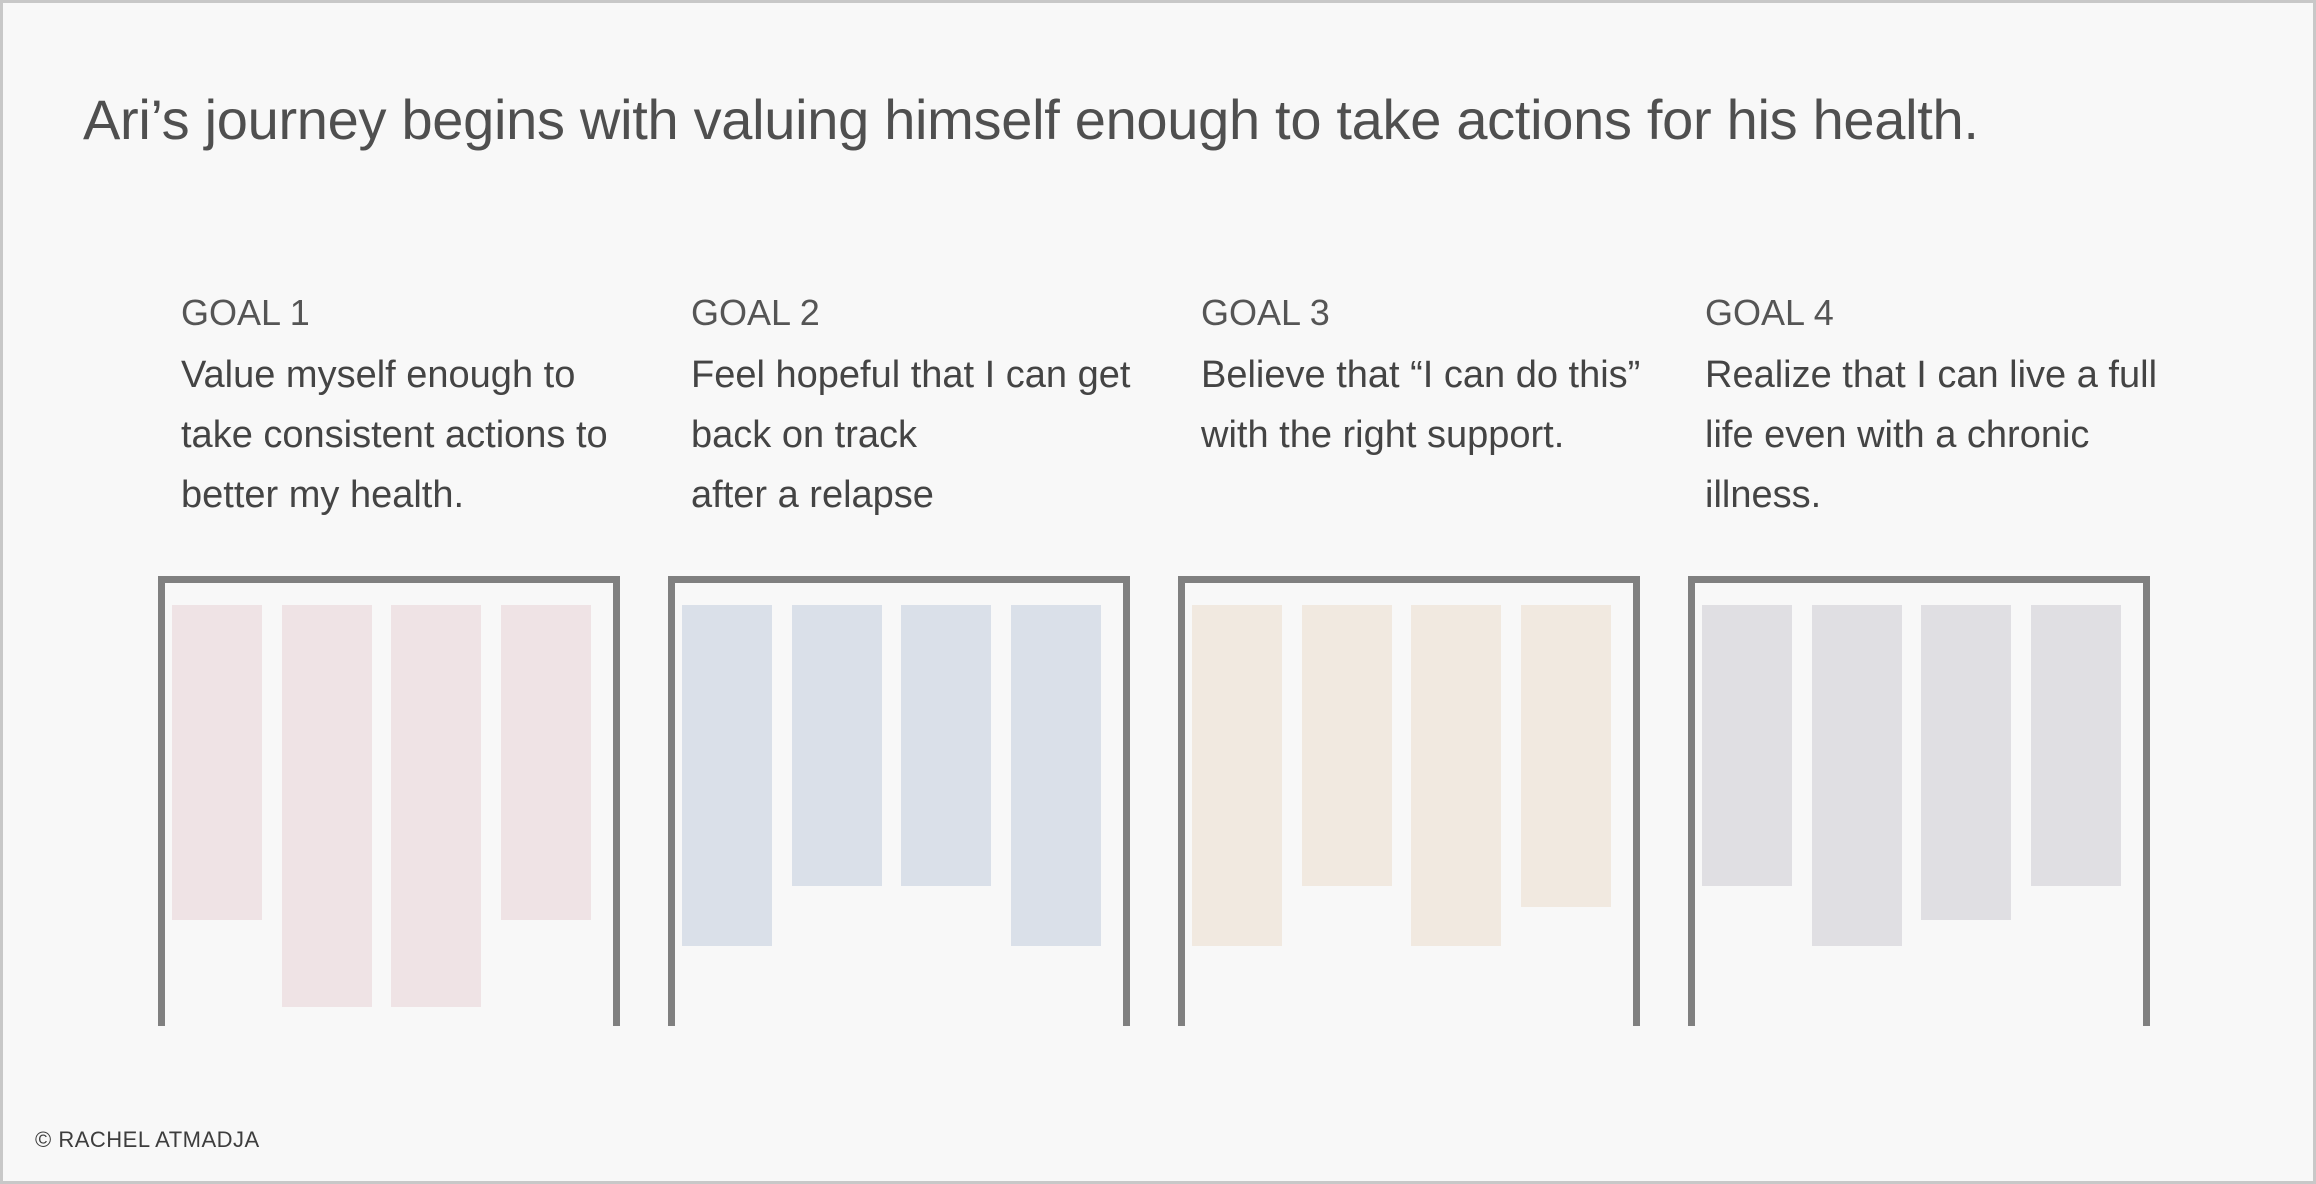 The width and height of the screenshot is (2316, 1184). Describe the element at coordinates (147, 1139) in the screenshot. I see `copyright-notice: © RACHEL ATMADJA` at that location.